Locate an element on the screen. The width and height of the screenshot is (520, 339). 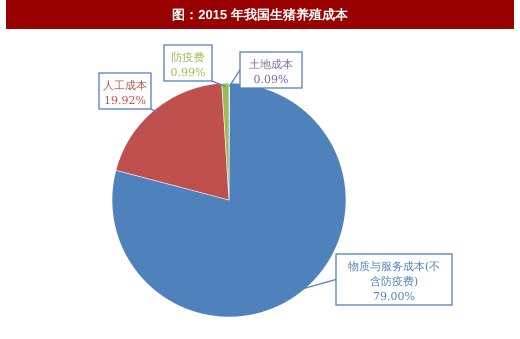
data-label: 19.92% is located at coordinates (125, 100).